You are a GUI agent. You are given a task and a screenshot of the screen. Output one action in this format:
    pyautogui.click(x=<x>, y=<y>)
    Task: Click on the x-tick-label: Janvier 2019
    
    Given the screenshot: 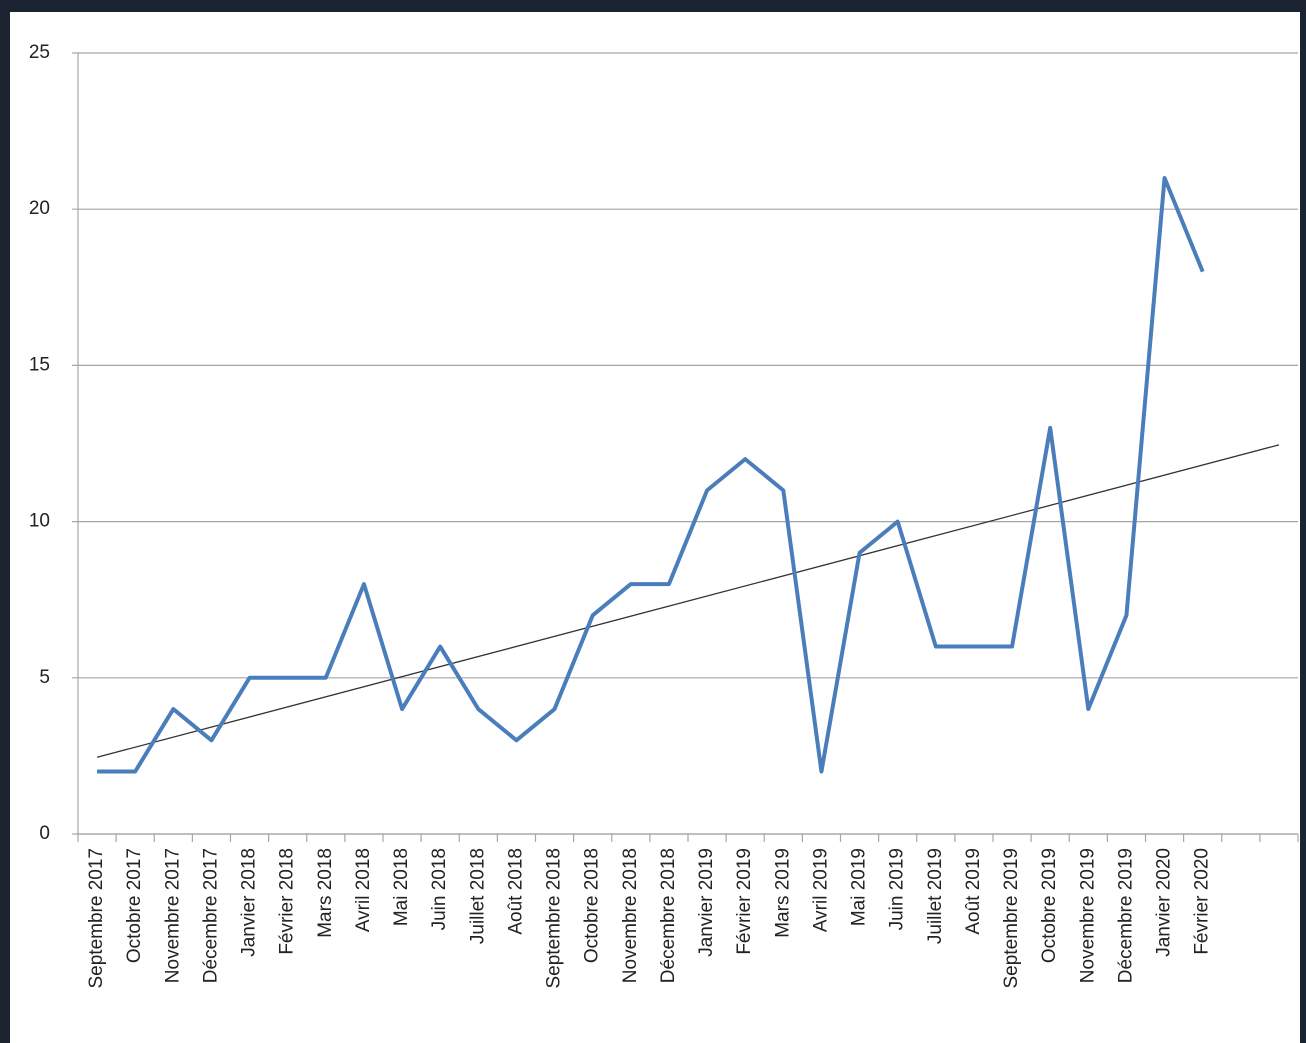 What is the action you would take?
    pyautogui.click(x=706, y=902)
    